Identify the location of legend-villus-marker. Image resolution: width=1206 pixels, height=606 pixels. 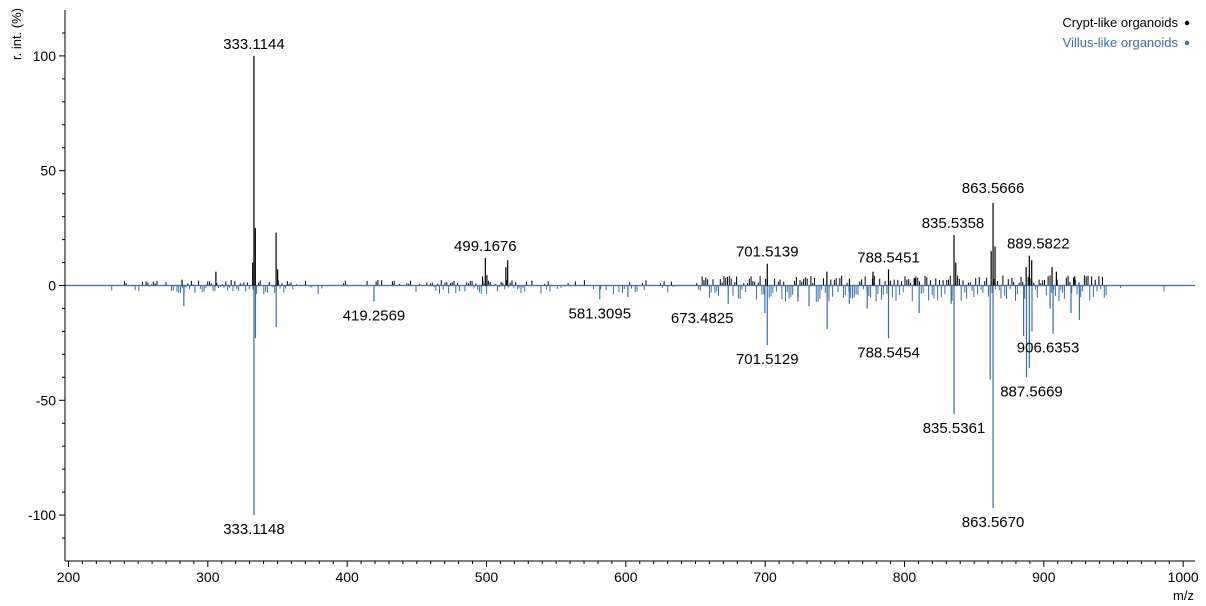
(1187, 43).